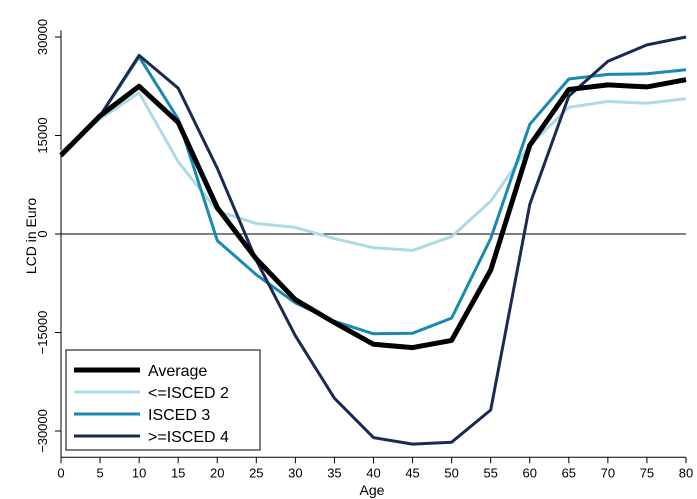 The height and width of the screenshot is (499, 697). Describe the element at coordinates (139, 472) in the screenshot. I see `x-tick-label: 10` at that location.